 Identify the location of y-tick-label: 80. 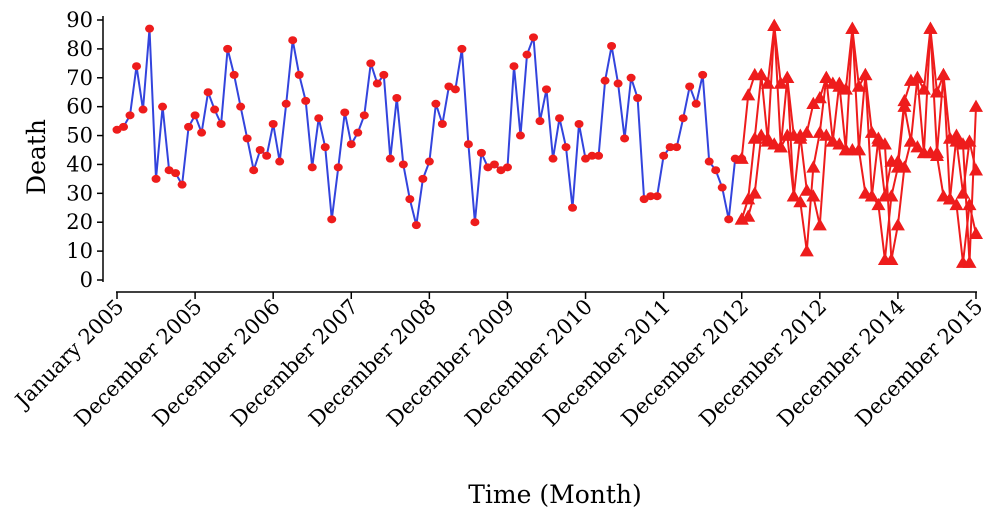
(79, 49).